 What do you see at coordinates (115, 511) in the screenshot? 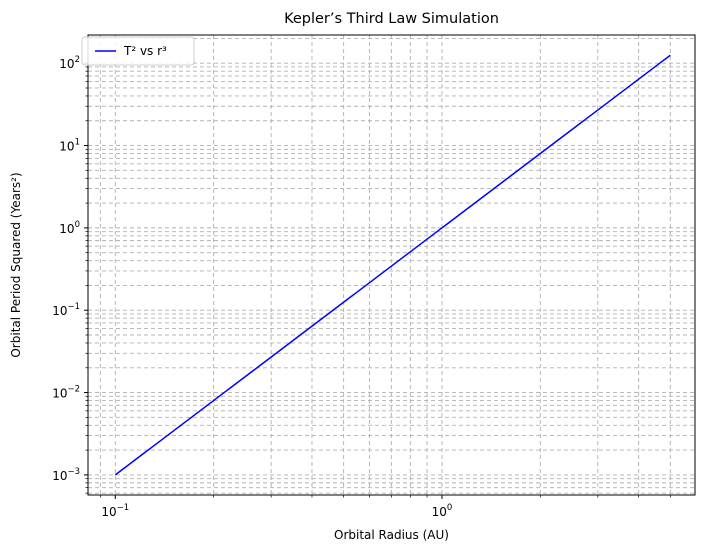
I see `x-tick-label: 10⁻¹` at bounding box center [115, 511].